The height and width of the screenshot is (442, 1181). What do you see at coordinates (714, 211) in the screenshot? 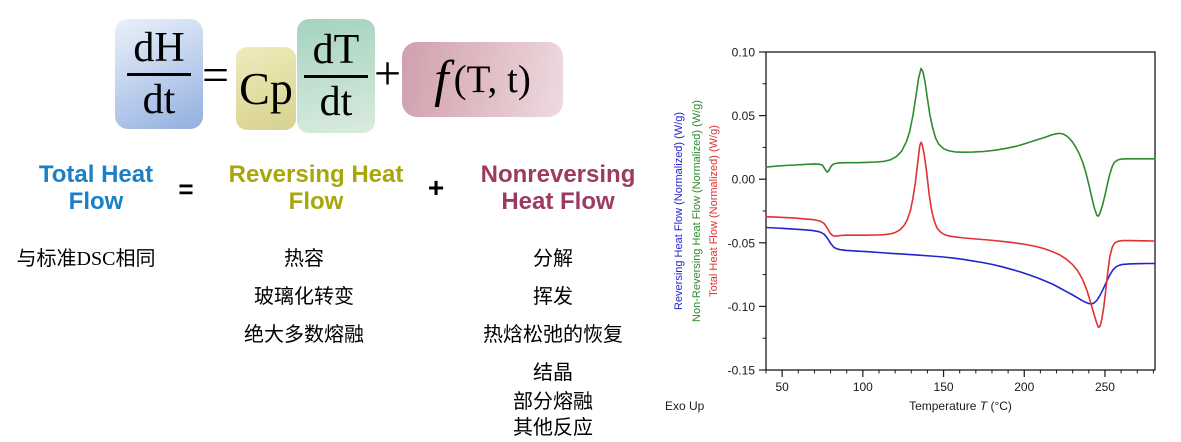
I see `y-axis-title-2: Total Heat Flow (Normalized) (W/g)` at bounding box center [714, 211].